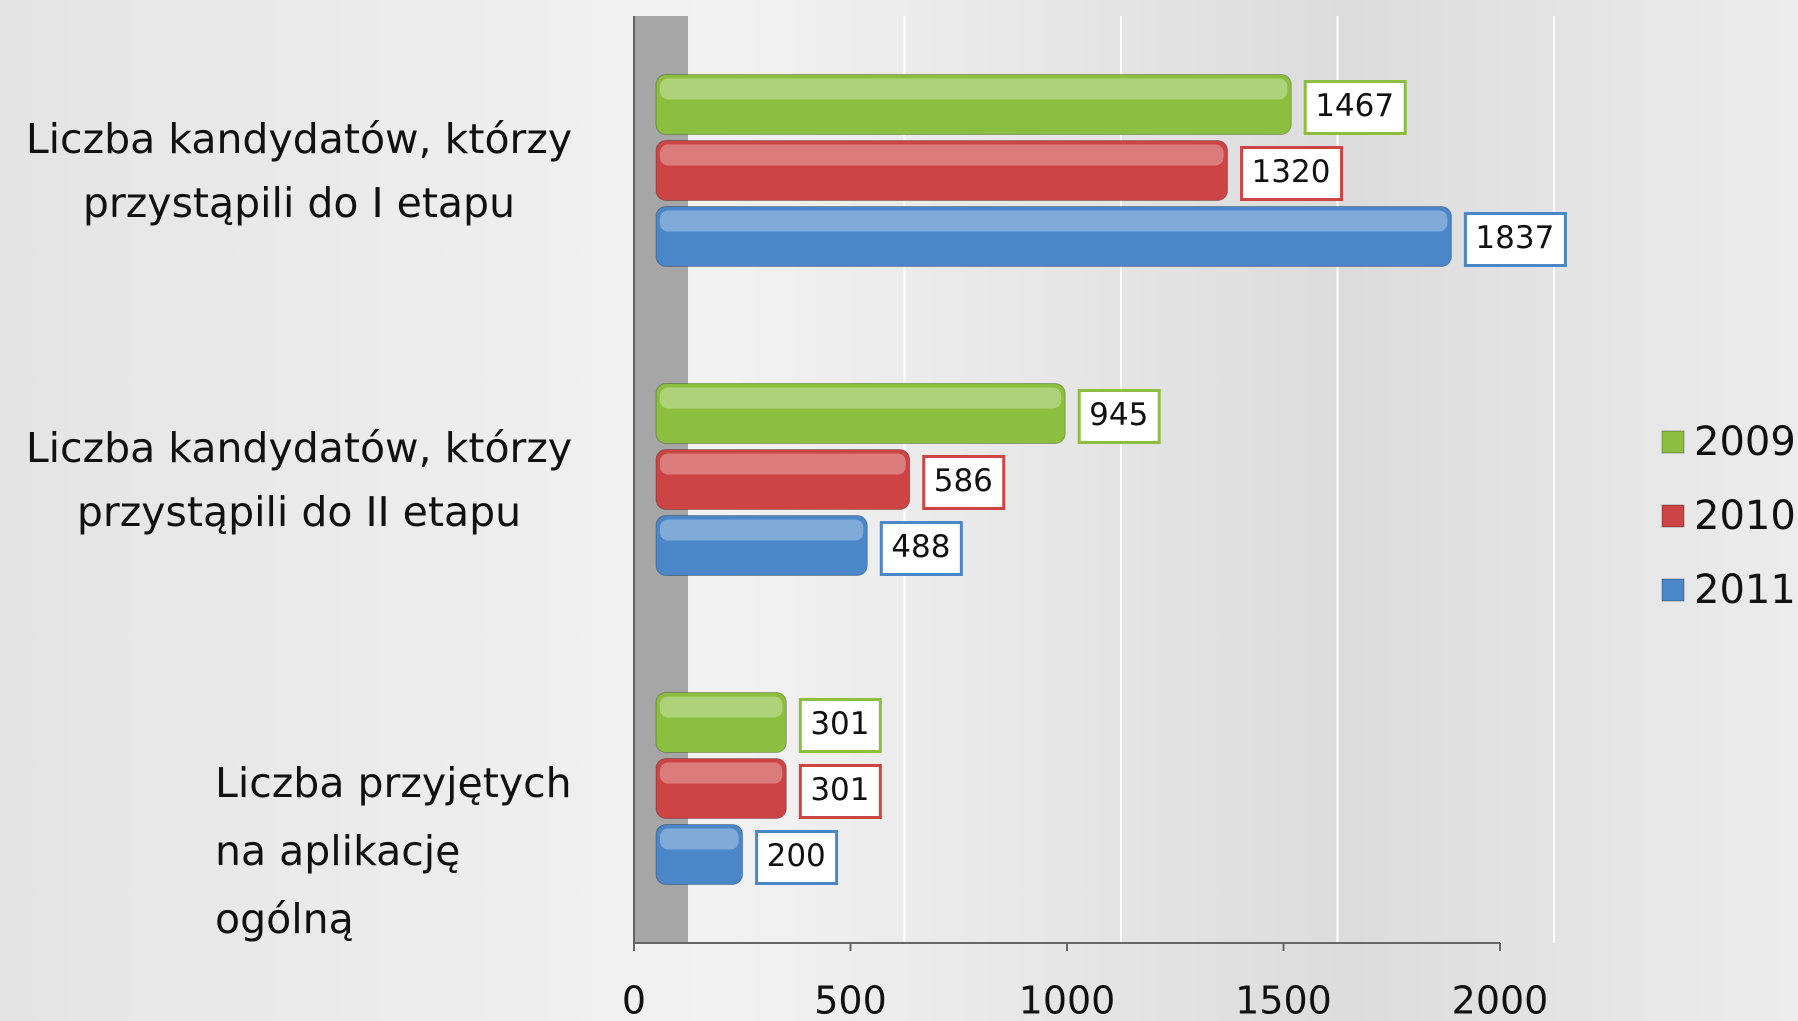  What do you see at coordinates (850, 1000) in the screenshot?
I see `x-tick-label: 500` at bounding box center [850, 1000].